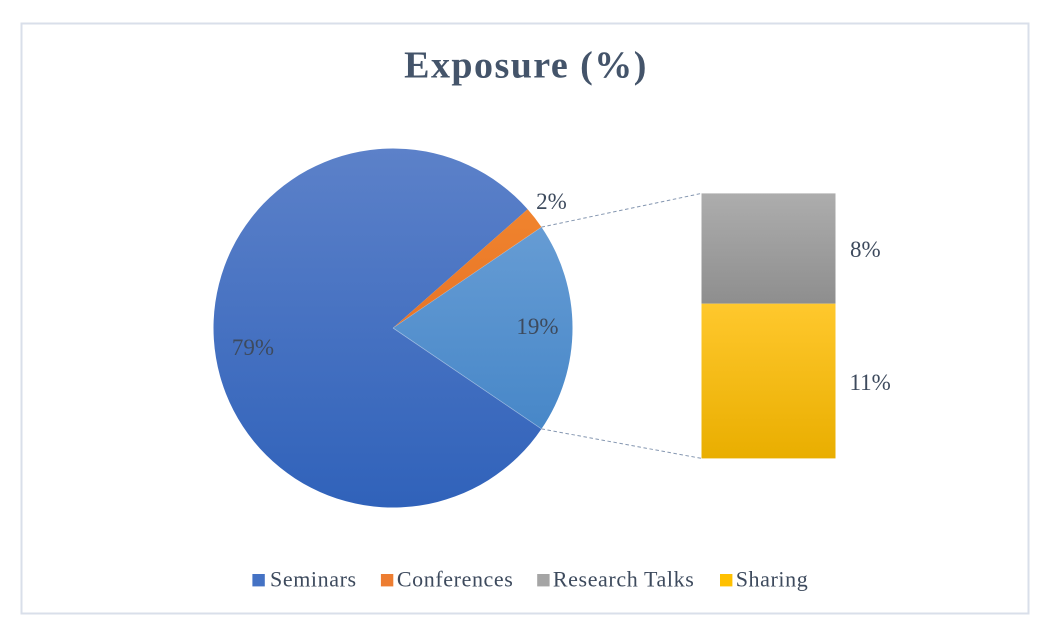 The height and width of the screenshot is (636, 1047). I want to click on svg-text: Conferences, so click(455, 579).